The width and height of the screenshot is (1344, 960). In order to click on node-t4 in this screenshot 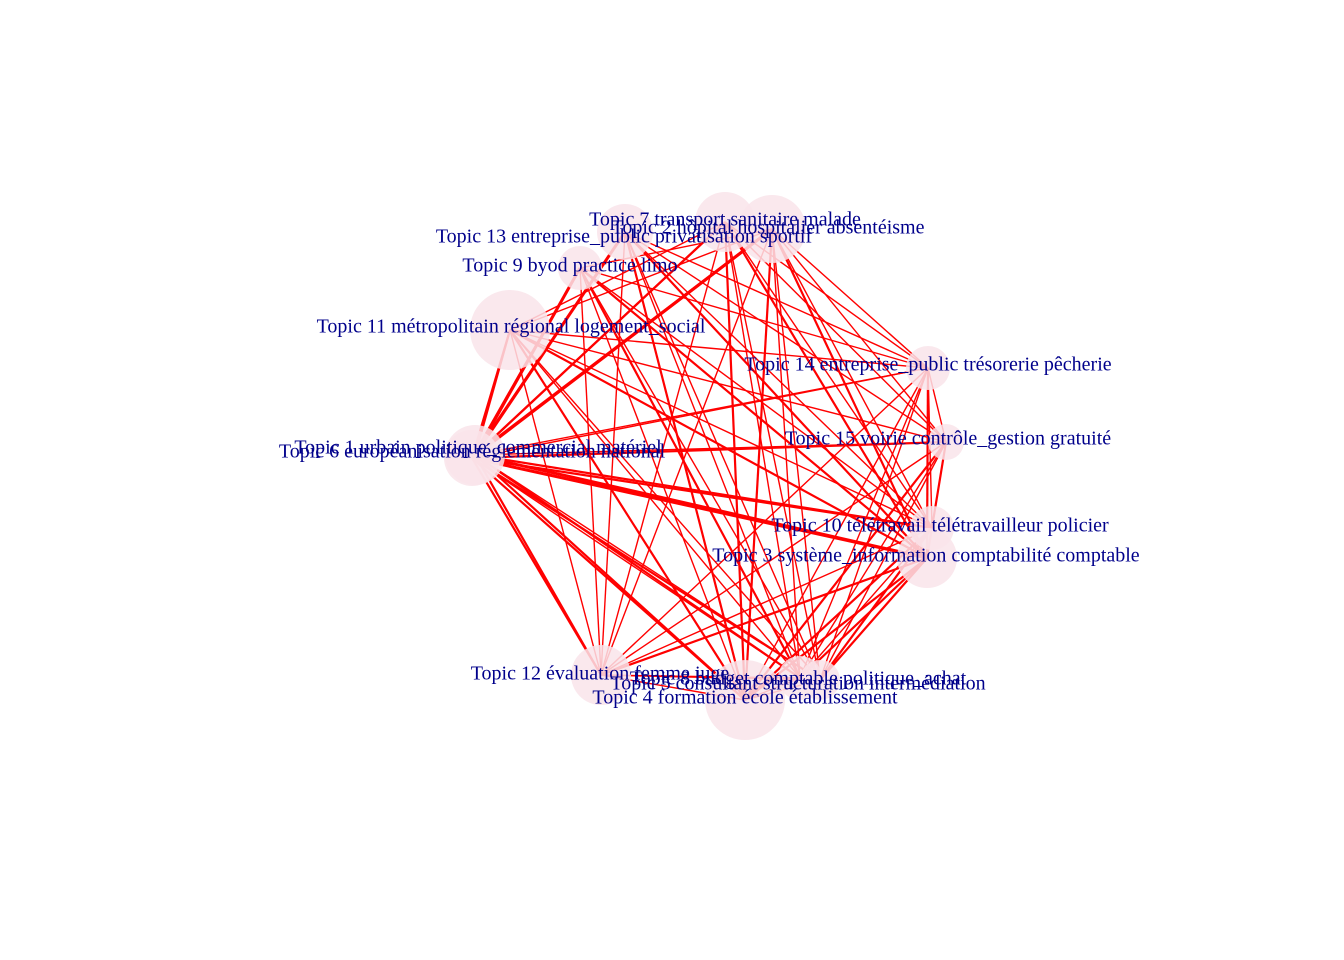, I will do `click(745, 700)`.